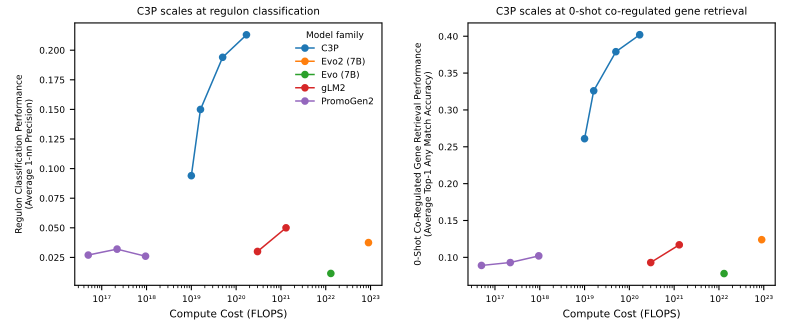 The width and height of the screenshot is (787, 328). I want to click on y-tick-label: 0.100, so click(52, 168).